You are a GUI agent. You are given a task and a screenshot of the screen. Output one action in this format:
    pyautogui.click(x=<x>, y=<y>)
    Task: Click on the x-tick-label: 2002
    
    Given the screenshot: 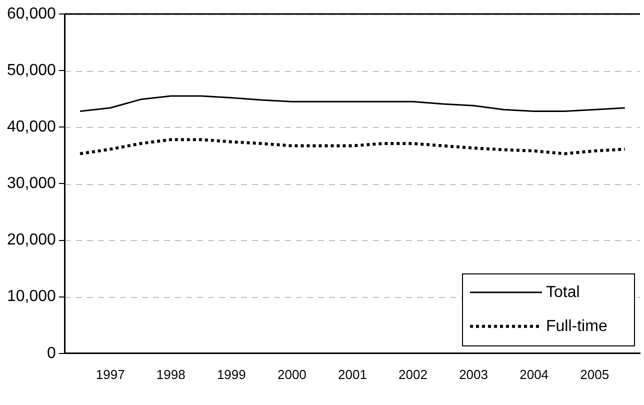 What is the action you would take?
    pyautogui.click(x=413, y=374)
    